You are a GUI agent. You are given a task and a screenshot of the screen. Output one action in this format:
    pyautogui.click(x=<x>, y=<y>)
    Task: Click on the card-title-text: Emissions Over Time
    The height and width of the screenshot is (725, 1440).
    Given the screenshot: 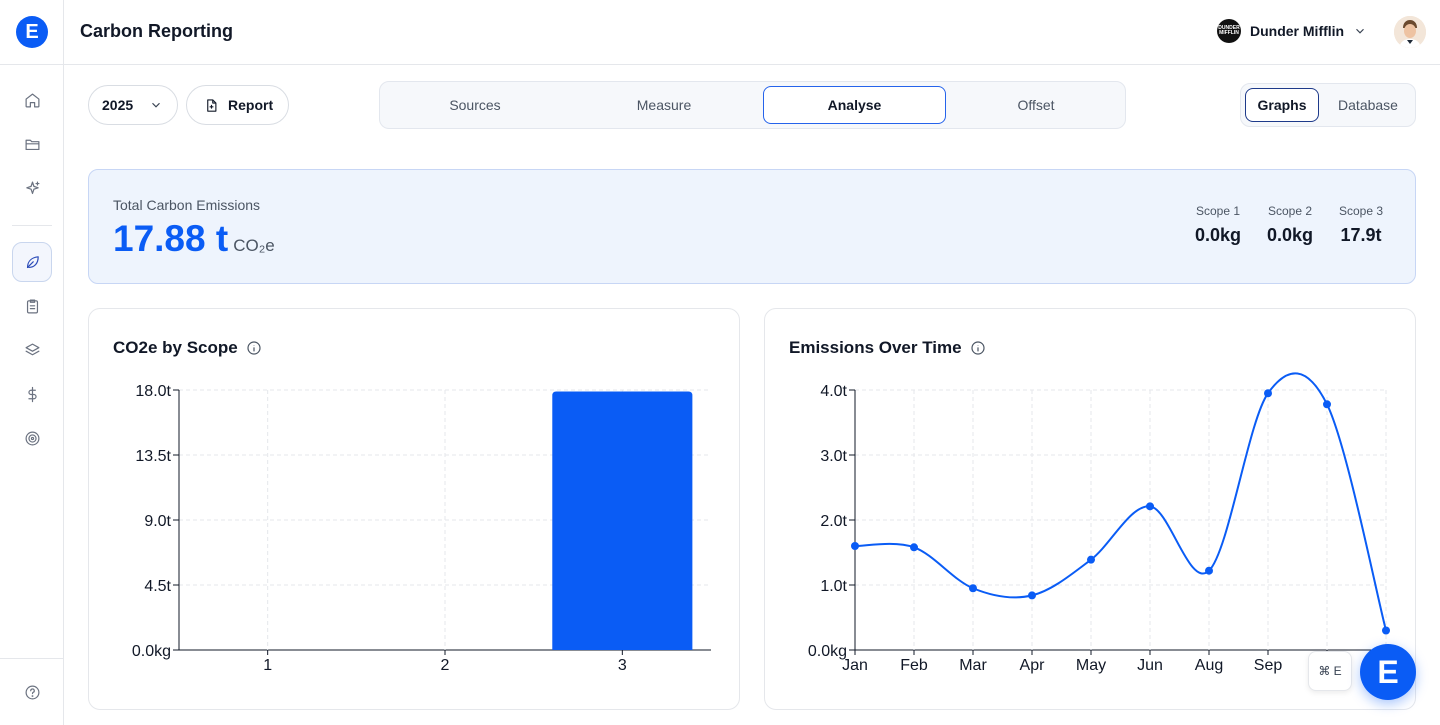 What is the action you would take?
    pyautogui.click(x=875, y=347)
    